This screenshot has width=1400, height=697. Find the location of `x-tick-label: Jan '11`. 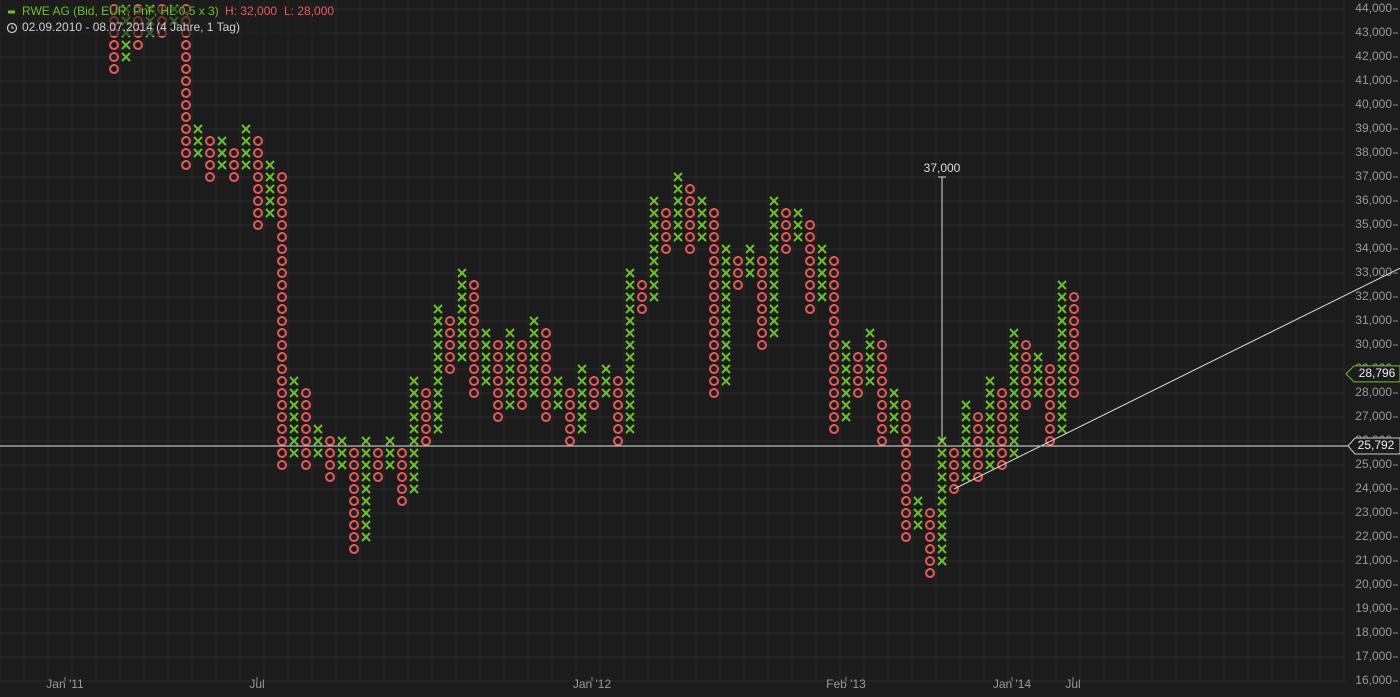

x-tick-label: Jan '11 is located at coordinates (65, 684).